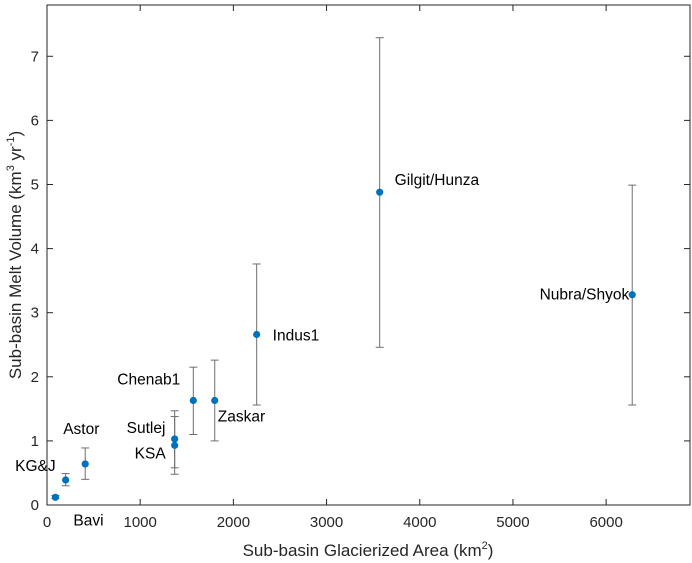  I want to click on x-tick-label: 1000, so click(140, 522).